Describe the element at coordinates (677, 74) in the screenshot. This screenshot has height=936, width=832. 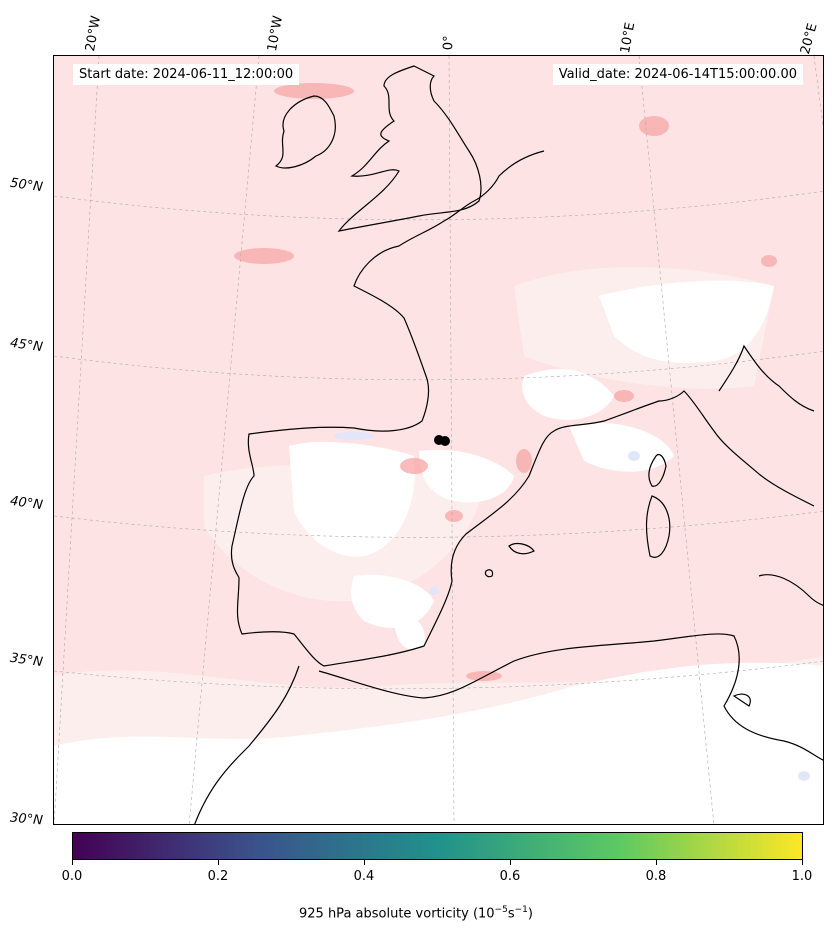
I see `valid-date-label: Valid_date: 2024-06-14T15:00:00.00` at that location.